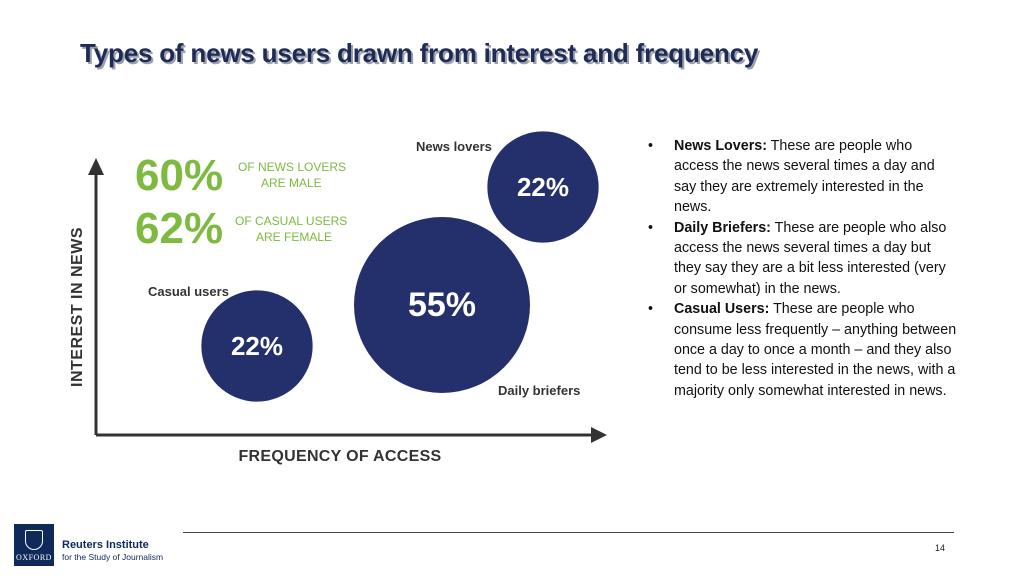  Describe the element at coordinates (722, 227) in the screenshot. I see `bullet-term: Daily Briefers:` at that location.